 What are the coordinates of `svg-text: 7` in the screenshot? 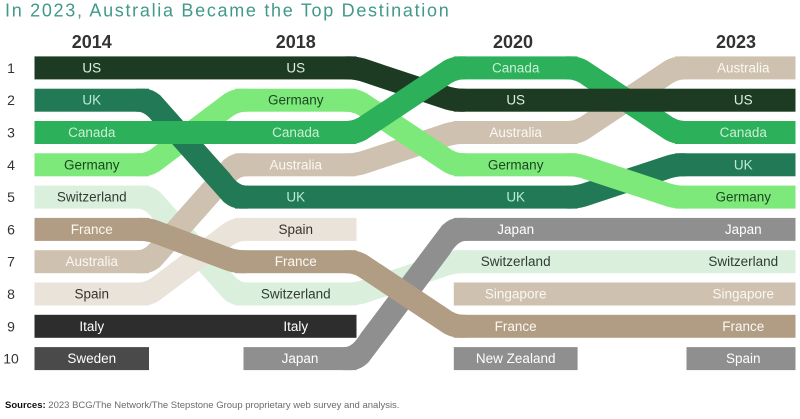 It's located at (11, 262).